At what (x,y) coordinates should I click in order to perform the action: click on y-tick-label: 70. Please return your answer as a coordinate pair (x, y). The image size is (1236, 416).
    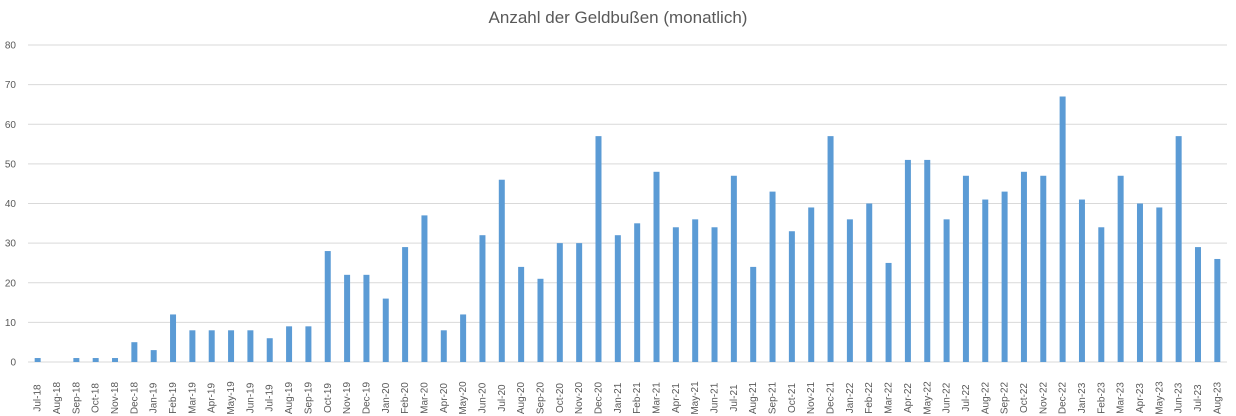
    Looking at the image, I should click on (11, 85).